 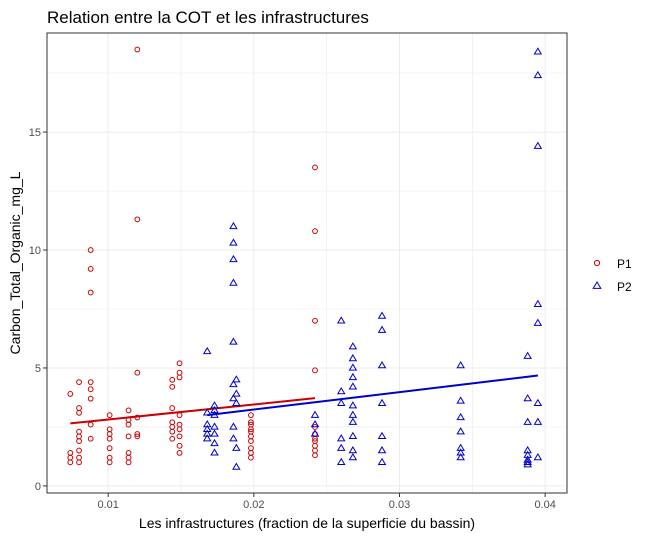 I want to click on x-tick-label: 0.04, so click(x=544, y=505).